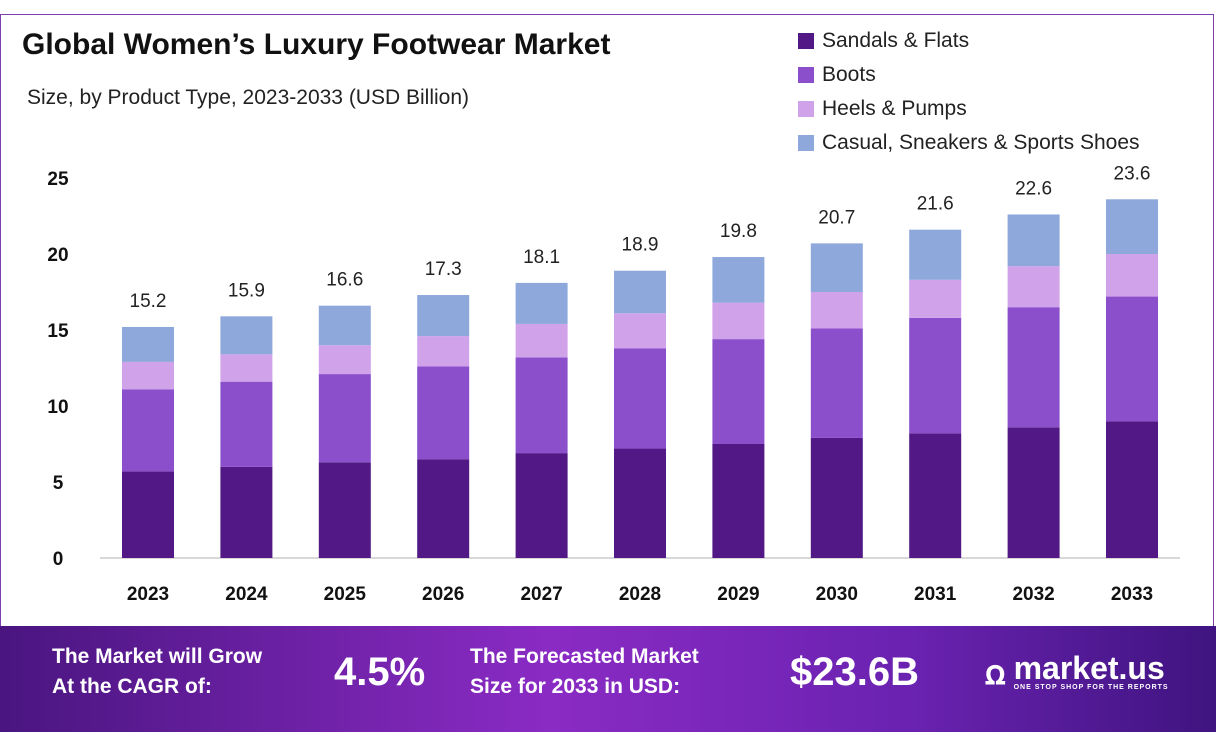 The image size is (1216, 732). What do you see at coordinates (584, 656) in the screenshot?
I see `forecast-label-line1: The Forecasted Market` at bounding box center [584, 656].